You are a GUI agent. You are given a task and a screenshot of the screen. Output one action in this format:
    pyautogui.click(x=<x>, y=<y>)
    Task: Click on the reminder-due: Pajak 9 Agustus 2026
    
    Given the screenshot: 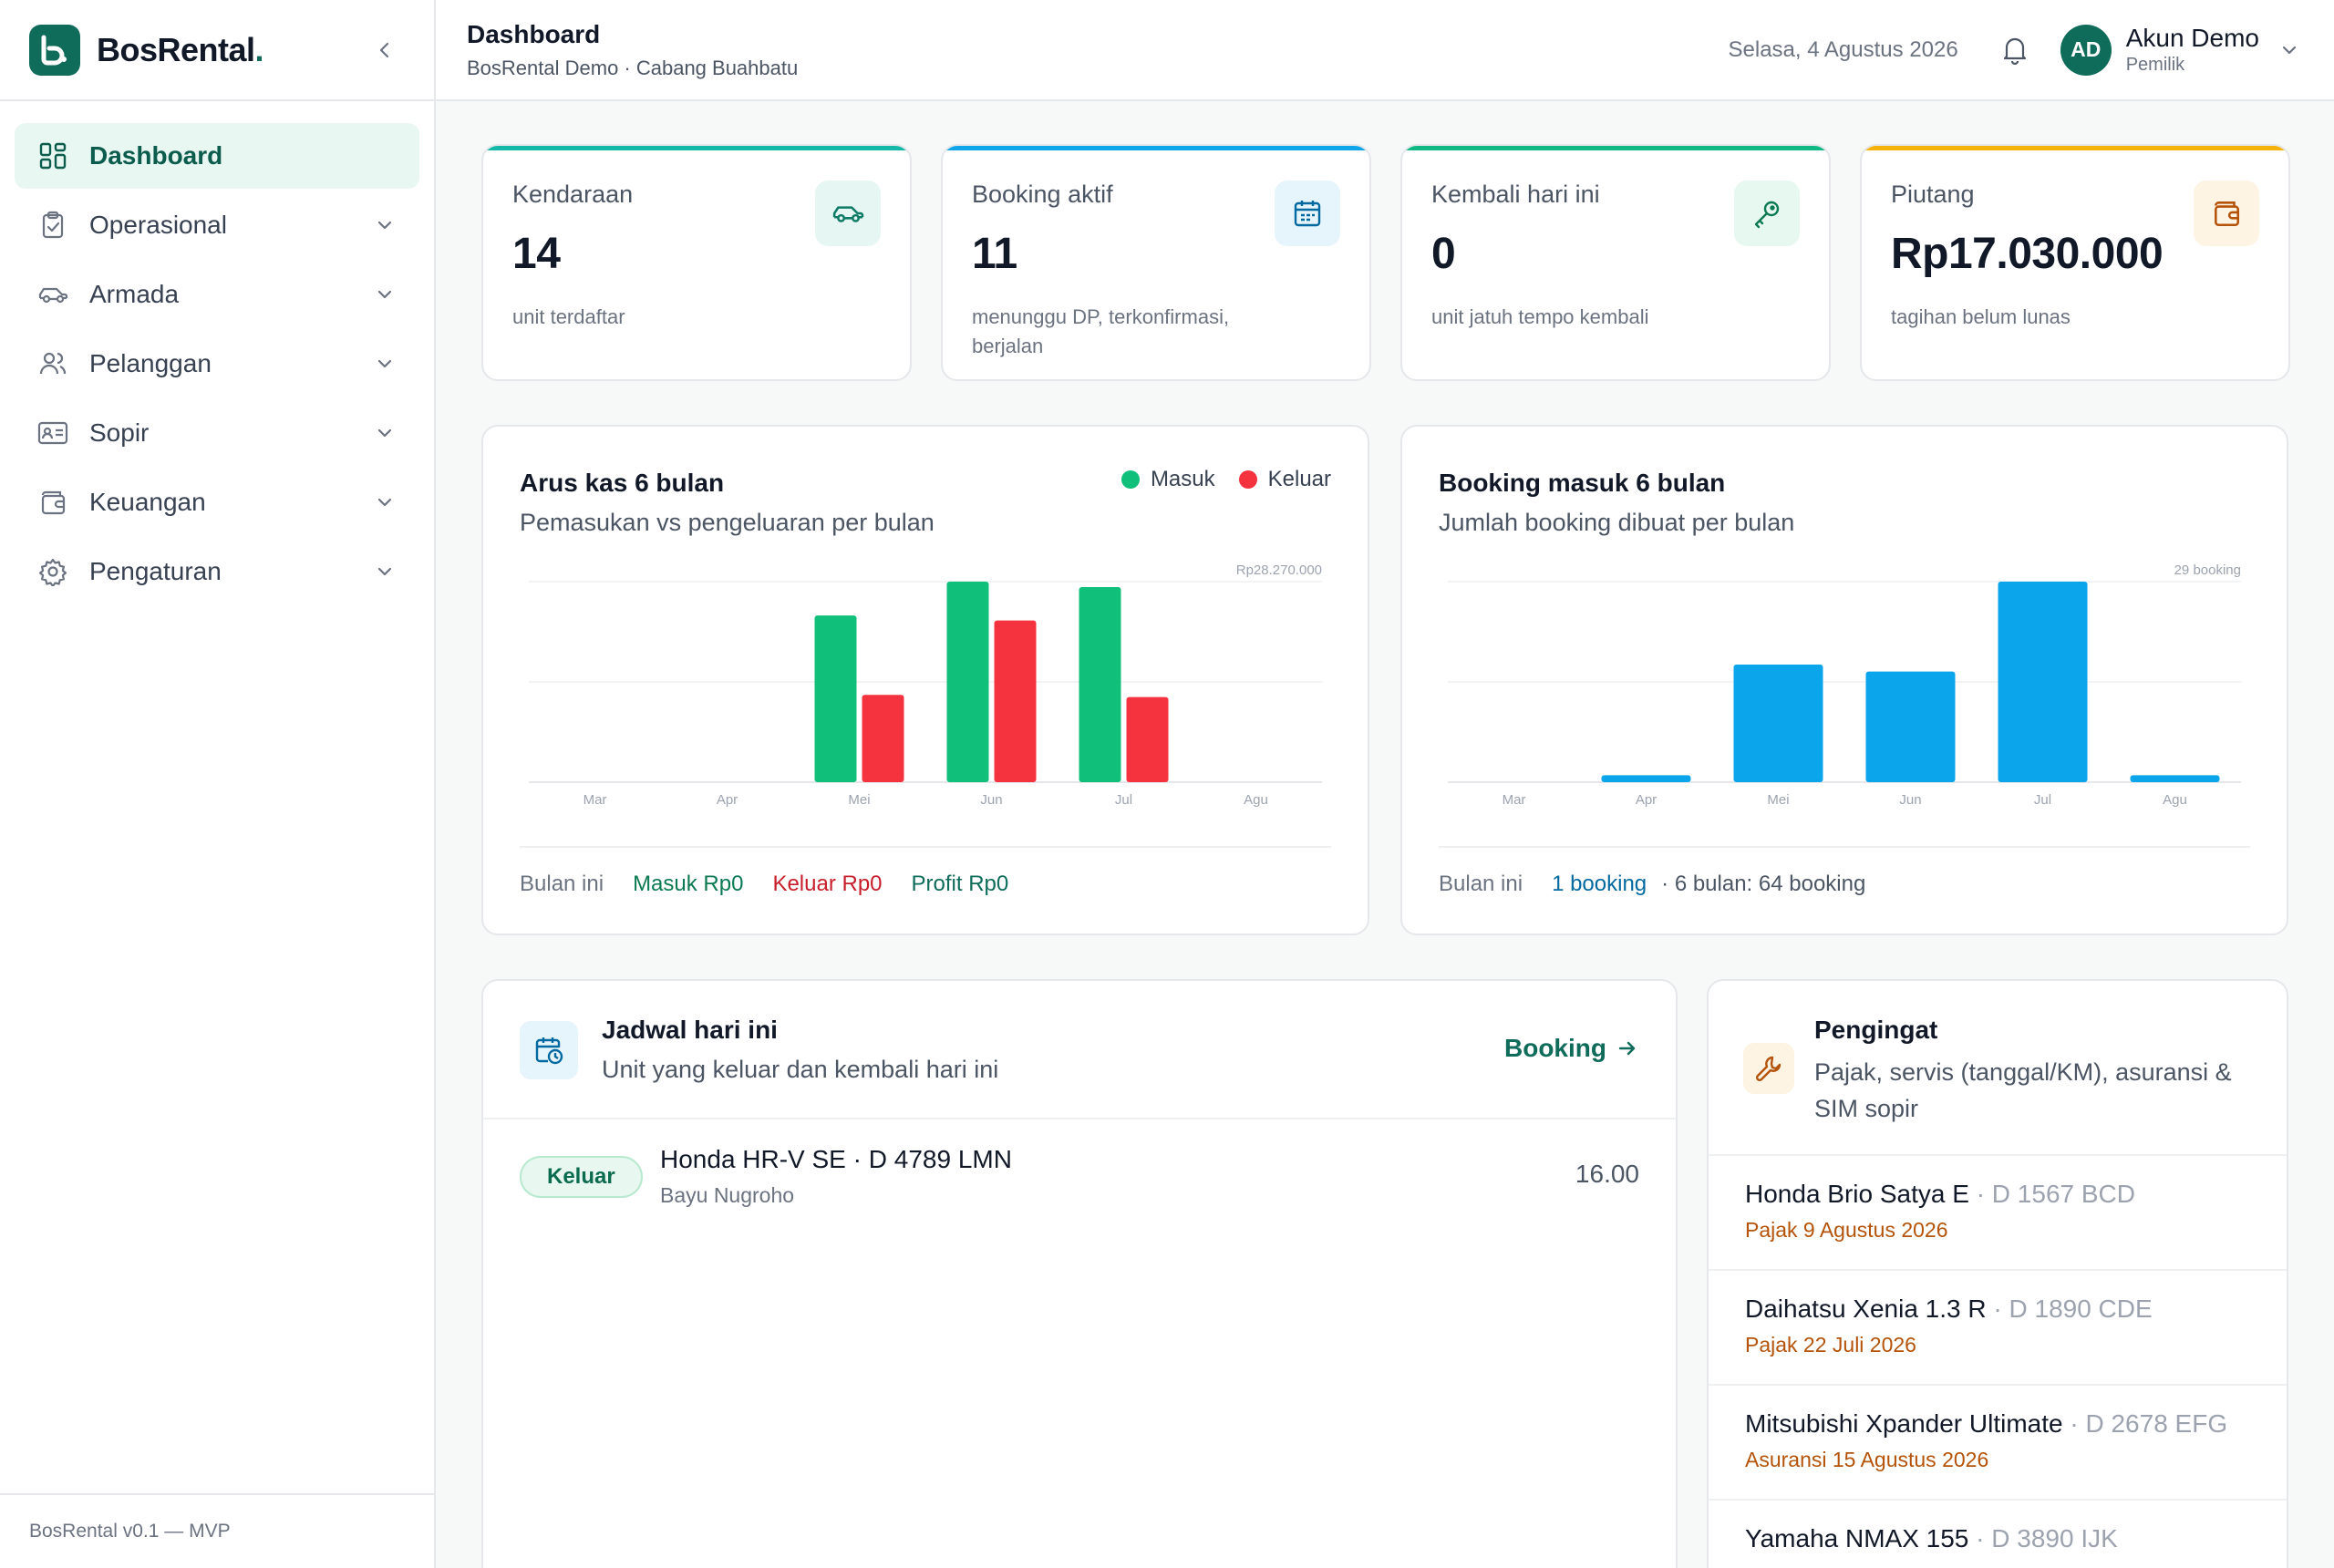 What is the action you would take?
    pyautogui.click(x=1847, y=1230)
    